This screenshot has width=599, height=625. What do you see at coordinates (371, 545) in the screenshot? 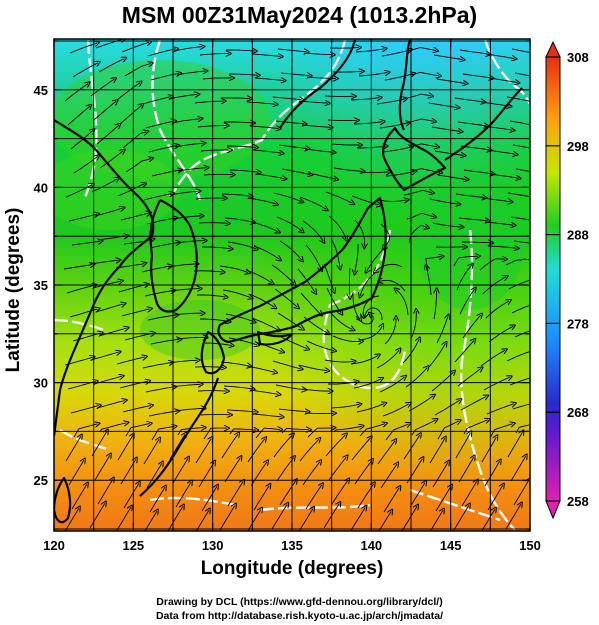
I see `x-tick-label: 140` at bounding box center [371, 545].